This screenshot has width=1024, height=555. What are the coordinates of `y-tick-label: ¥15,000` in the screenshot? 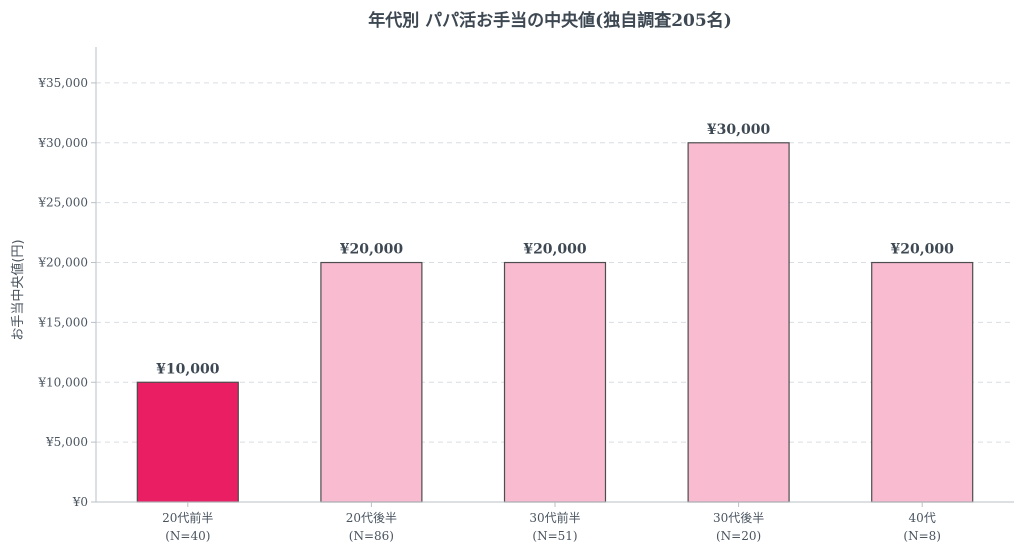 It's located at (62, 322).